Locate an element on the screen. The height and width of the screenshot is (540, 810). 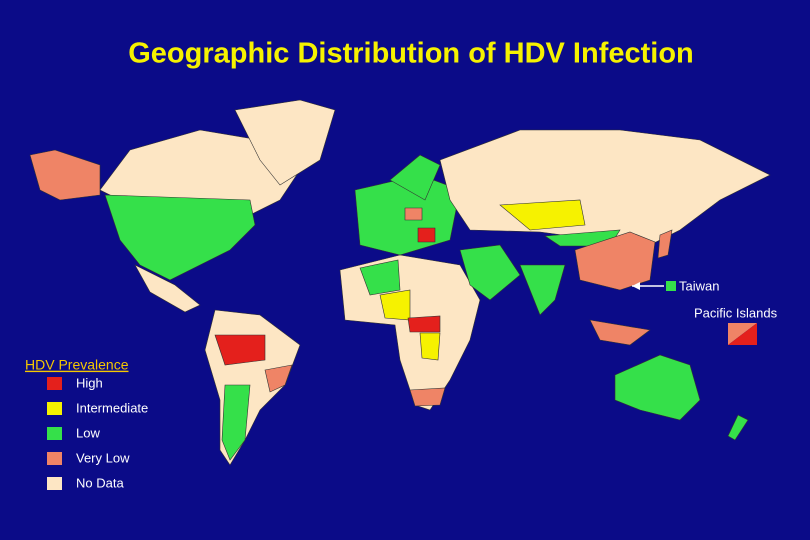
china is located at coordinates (615, 261).